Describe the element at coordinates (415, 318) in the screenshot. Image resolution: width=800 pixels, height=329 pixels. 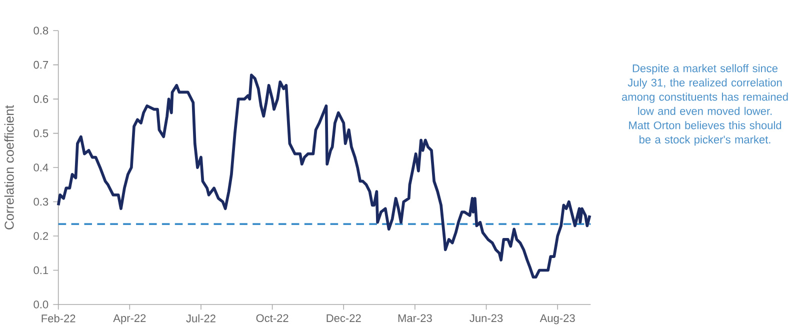
I see `x-tick-label: Mar-23` at that location.